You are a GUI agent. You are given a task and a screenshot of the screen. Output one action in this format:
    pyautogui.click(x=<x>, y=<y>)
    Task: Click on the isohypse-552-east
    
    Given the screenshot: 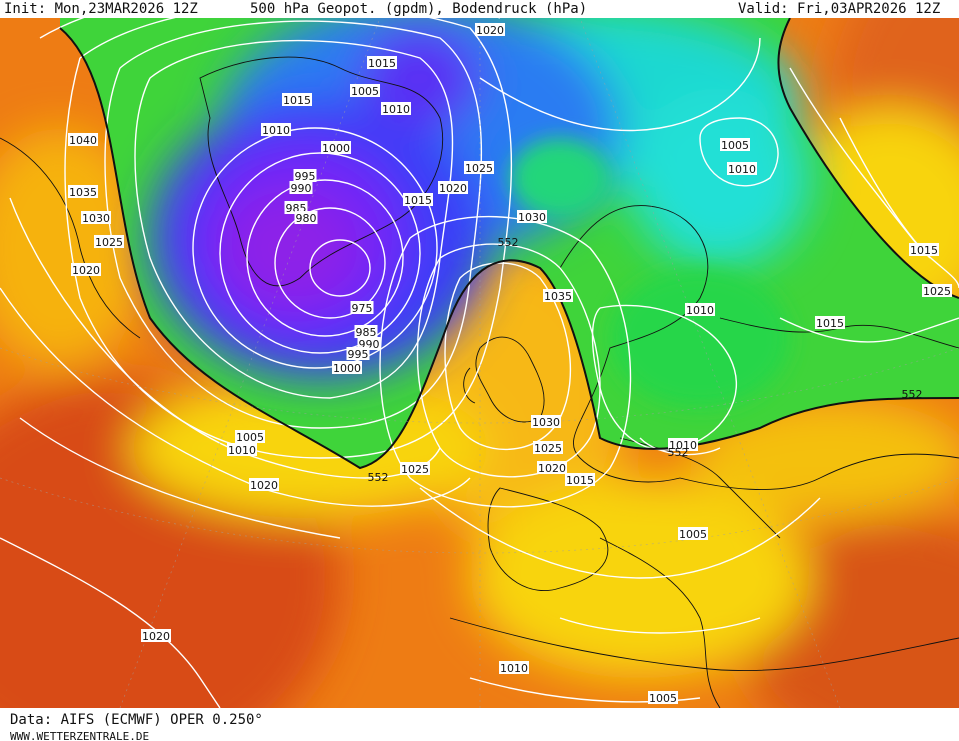 What is the action you would take?
    pyautogui.click(x=868, y=158)
    